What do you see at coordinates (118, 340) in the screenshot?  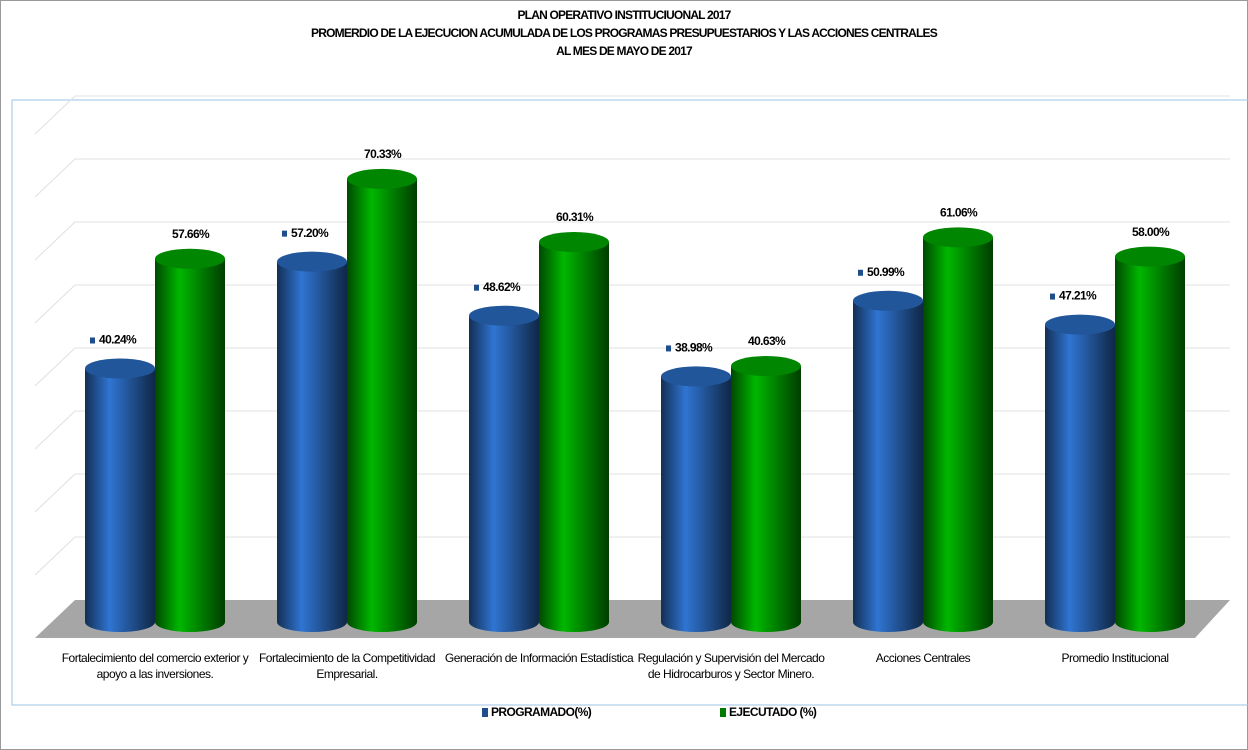 I see `data-label: 40.24%` at bounding box center [118, 340].